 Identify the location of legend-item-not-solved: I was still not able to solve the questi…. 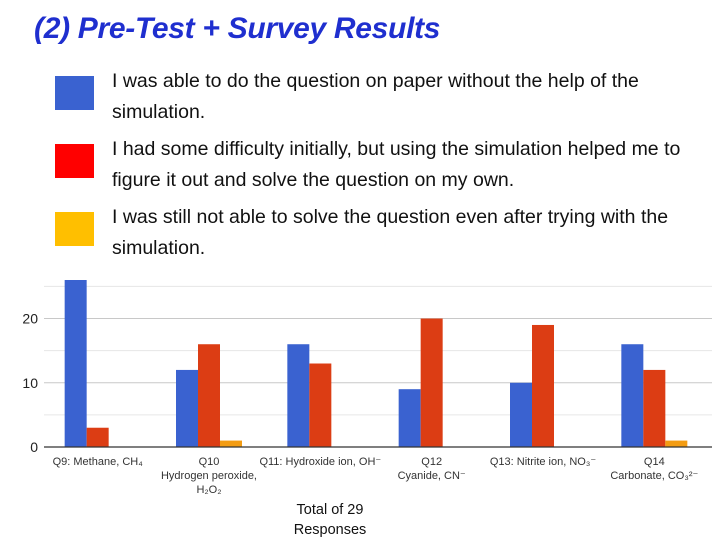
(375, 234).